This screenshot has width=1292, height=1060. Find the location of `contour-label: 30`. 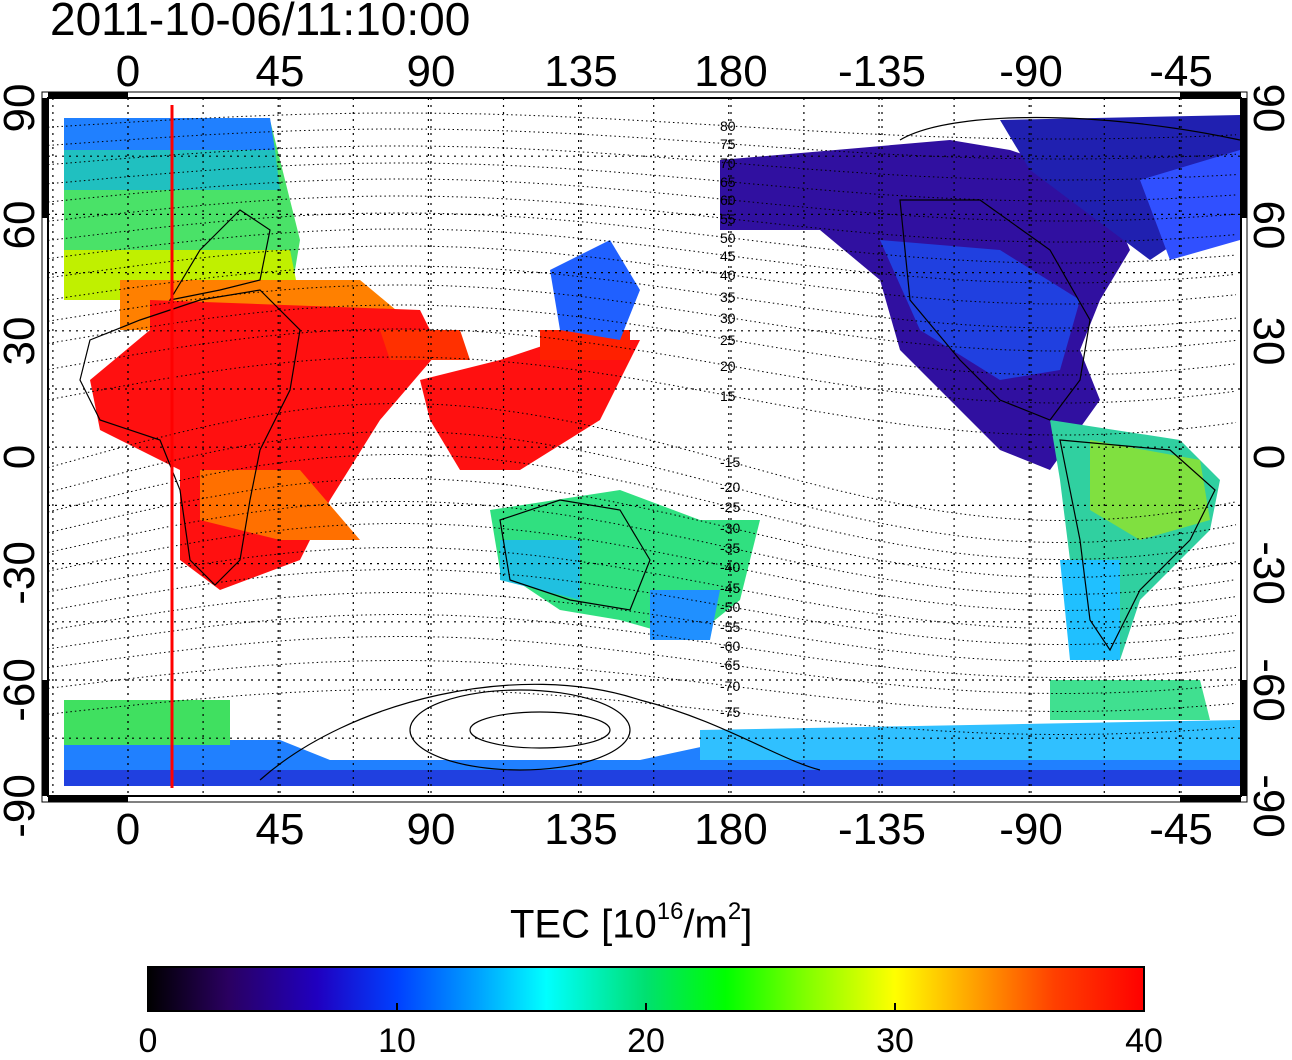

contour-label: 30 is located at coordinates (728, 318).